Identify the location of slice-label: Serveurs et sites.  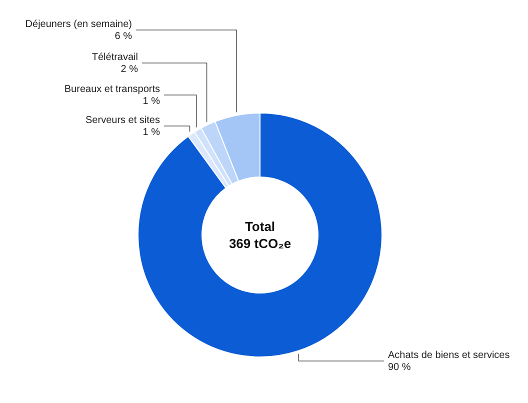
(123, 120).